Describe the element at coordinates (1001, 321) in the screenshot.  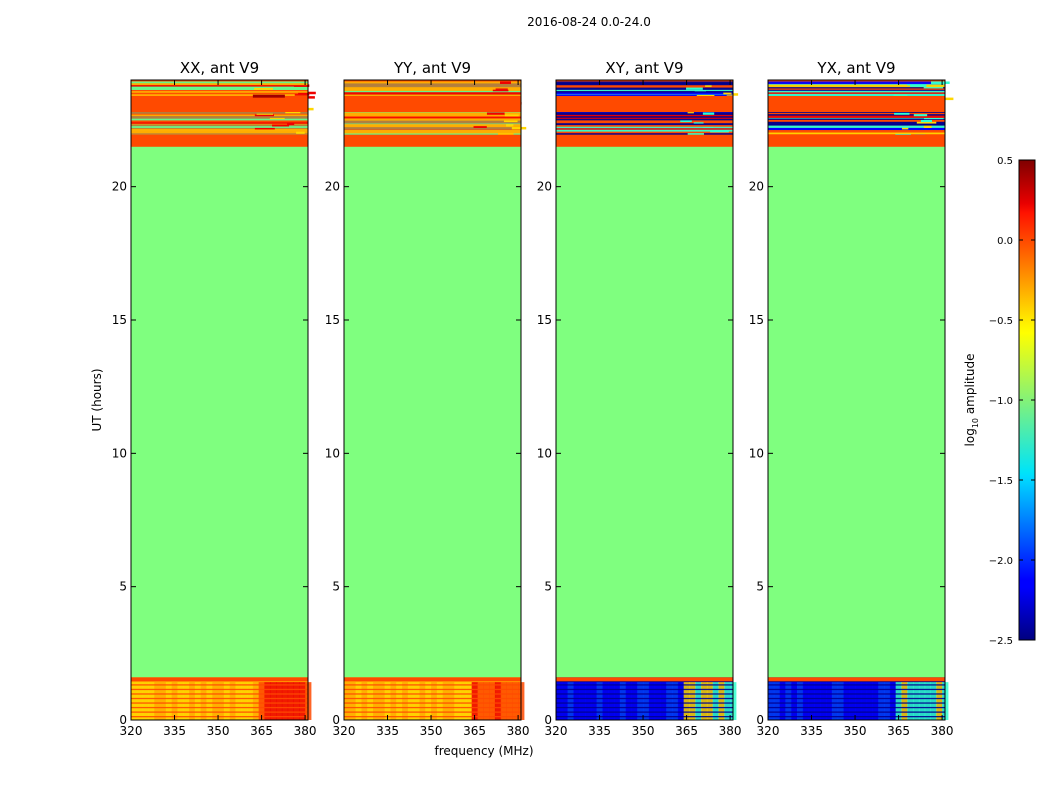
I see `colorbar-tick-label: −0.5` at that location.